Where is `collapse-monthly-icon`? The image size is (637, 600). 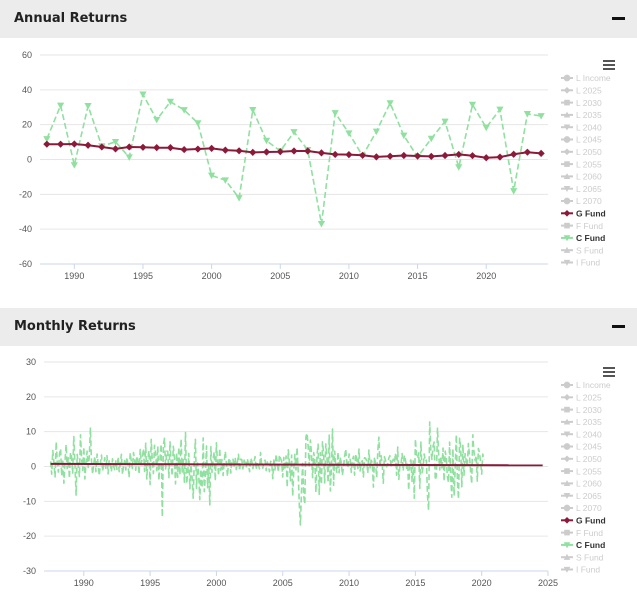
collapse-monthly-icon is located at coordinates (618, 326).